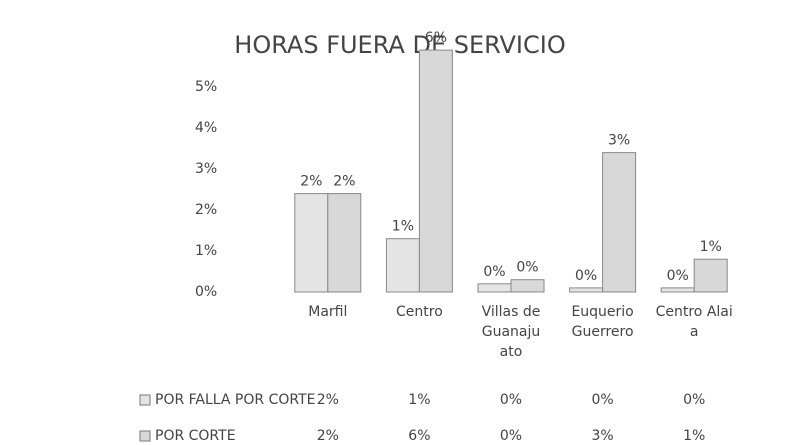 The height and width of the screenshot is (445, 807). Describe the element at coordinates (206, 251) in the screenshot. I see `y-tick-label: 1%` at that location.